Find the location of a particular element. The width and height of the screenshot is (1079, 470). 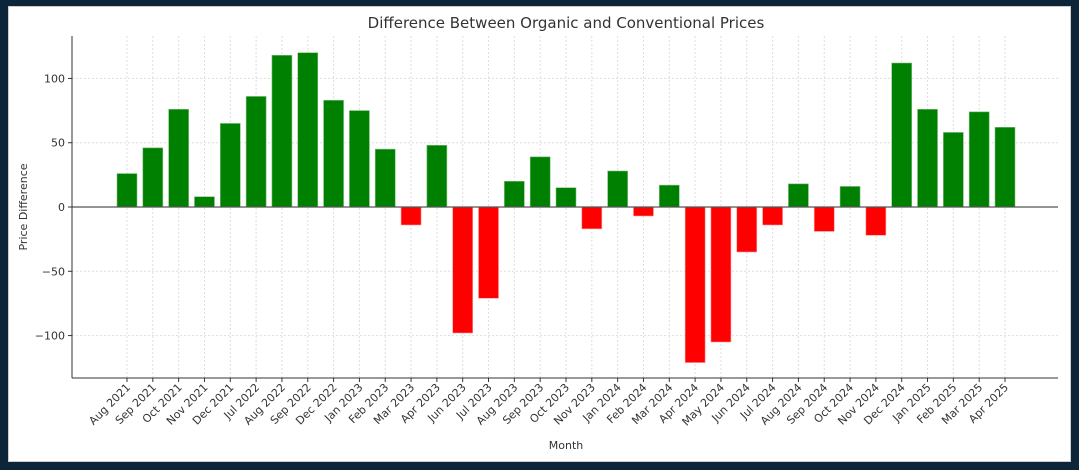

bar-apr-2023 is located at coordinates (437, 176).